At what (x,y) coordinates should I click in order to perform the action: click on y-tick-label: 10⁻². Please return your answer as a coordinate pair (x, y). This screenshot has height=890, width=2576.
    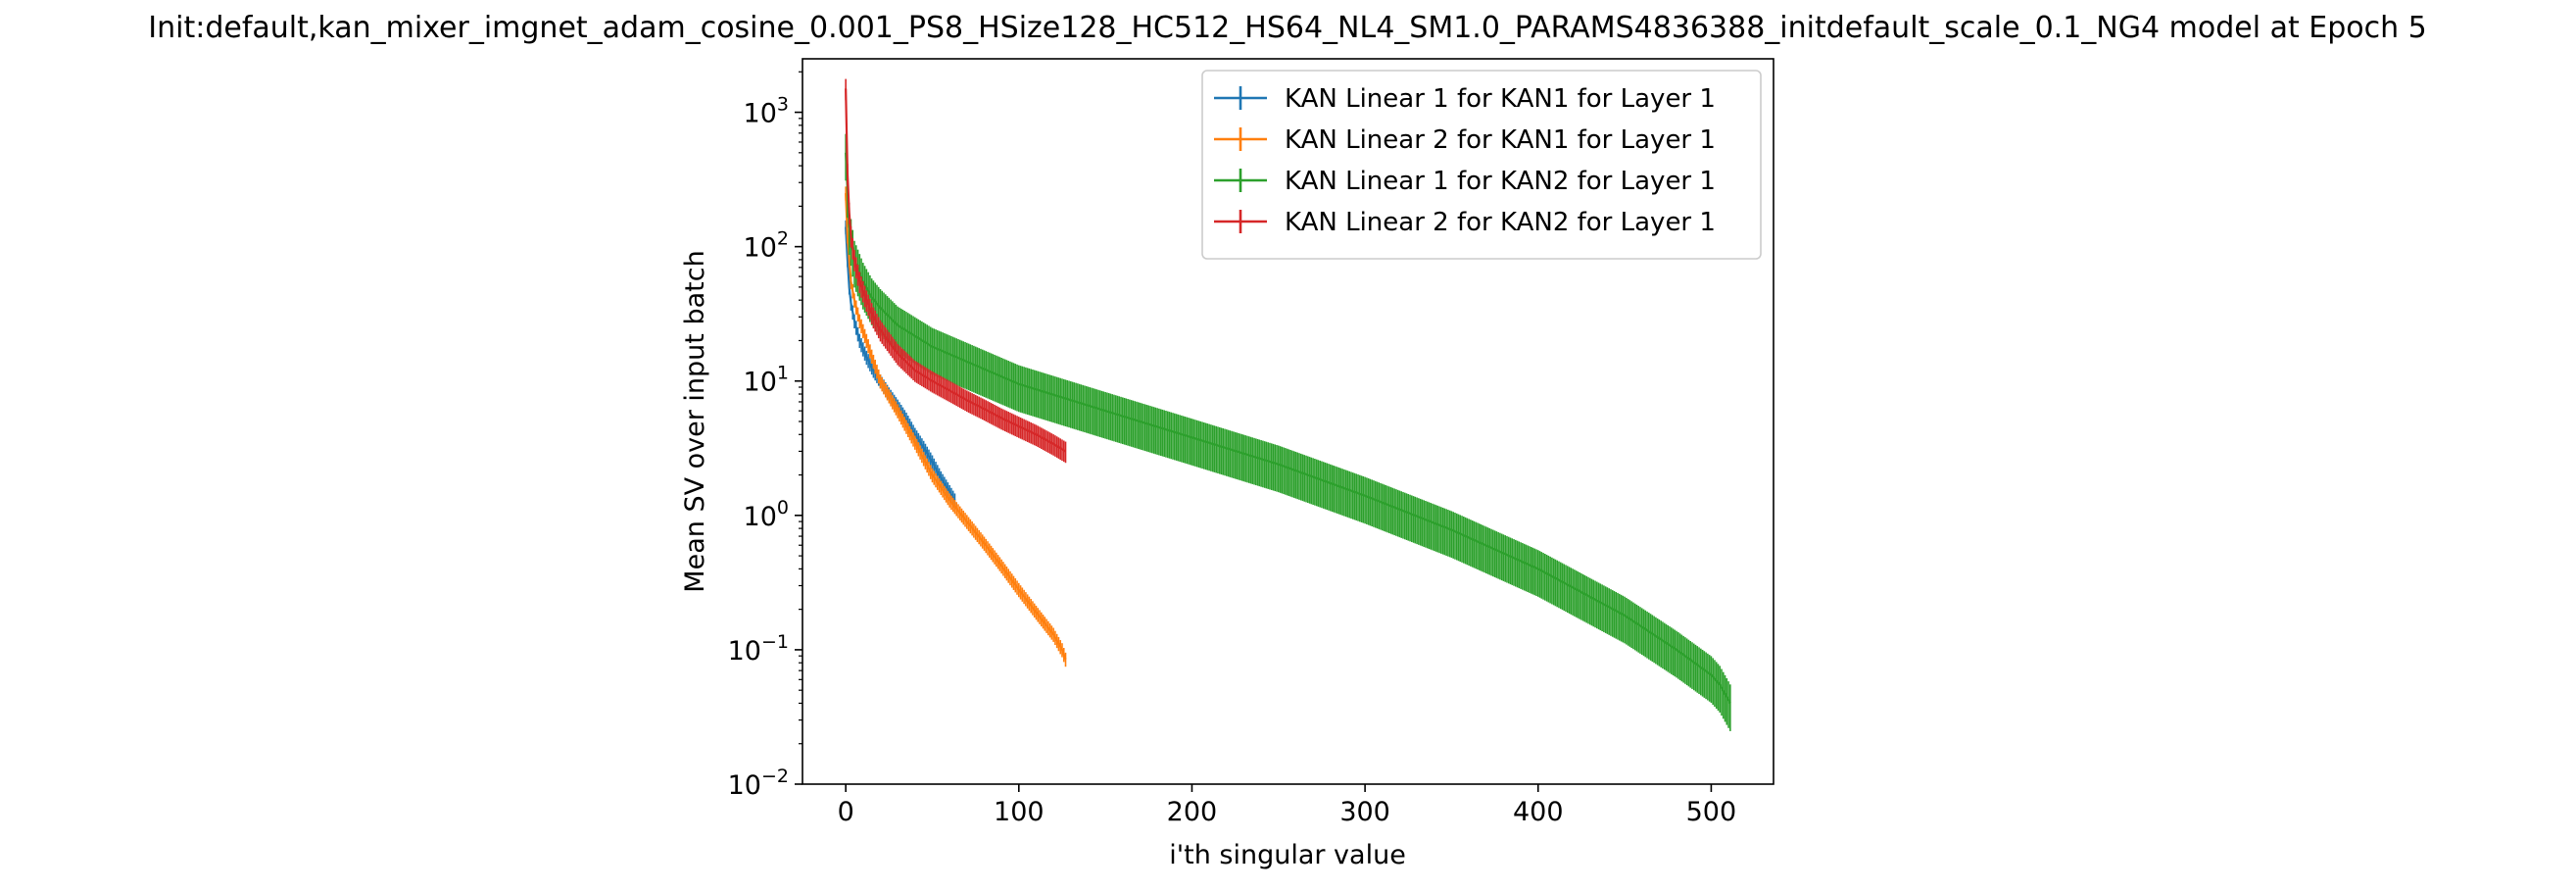
    Looking at the image, I should click on (758, 783).